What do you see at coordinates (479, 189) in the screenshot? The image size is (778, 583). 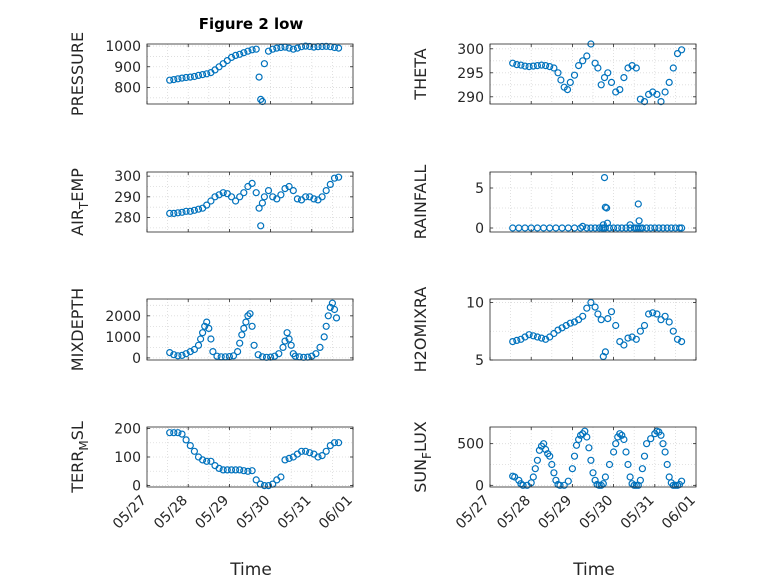 I see `y-tick-label: 5` at bounding box center [479, 189].